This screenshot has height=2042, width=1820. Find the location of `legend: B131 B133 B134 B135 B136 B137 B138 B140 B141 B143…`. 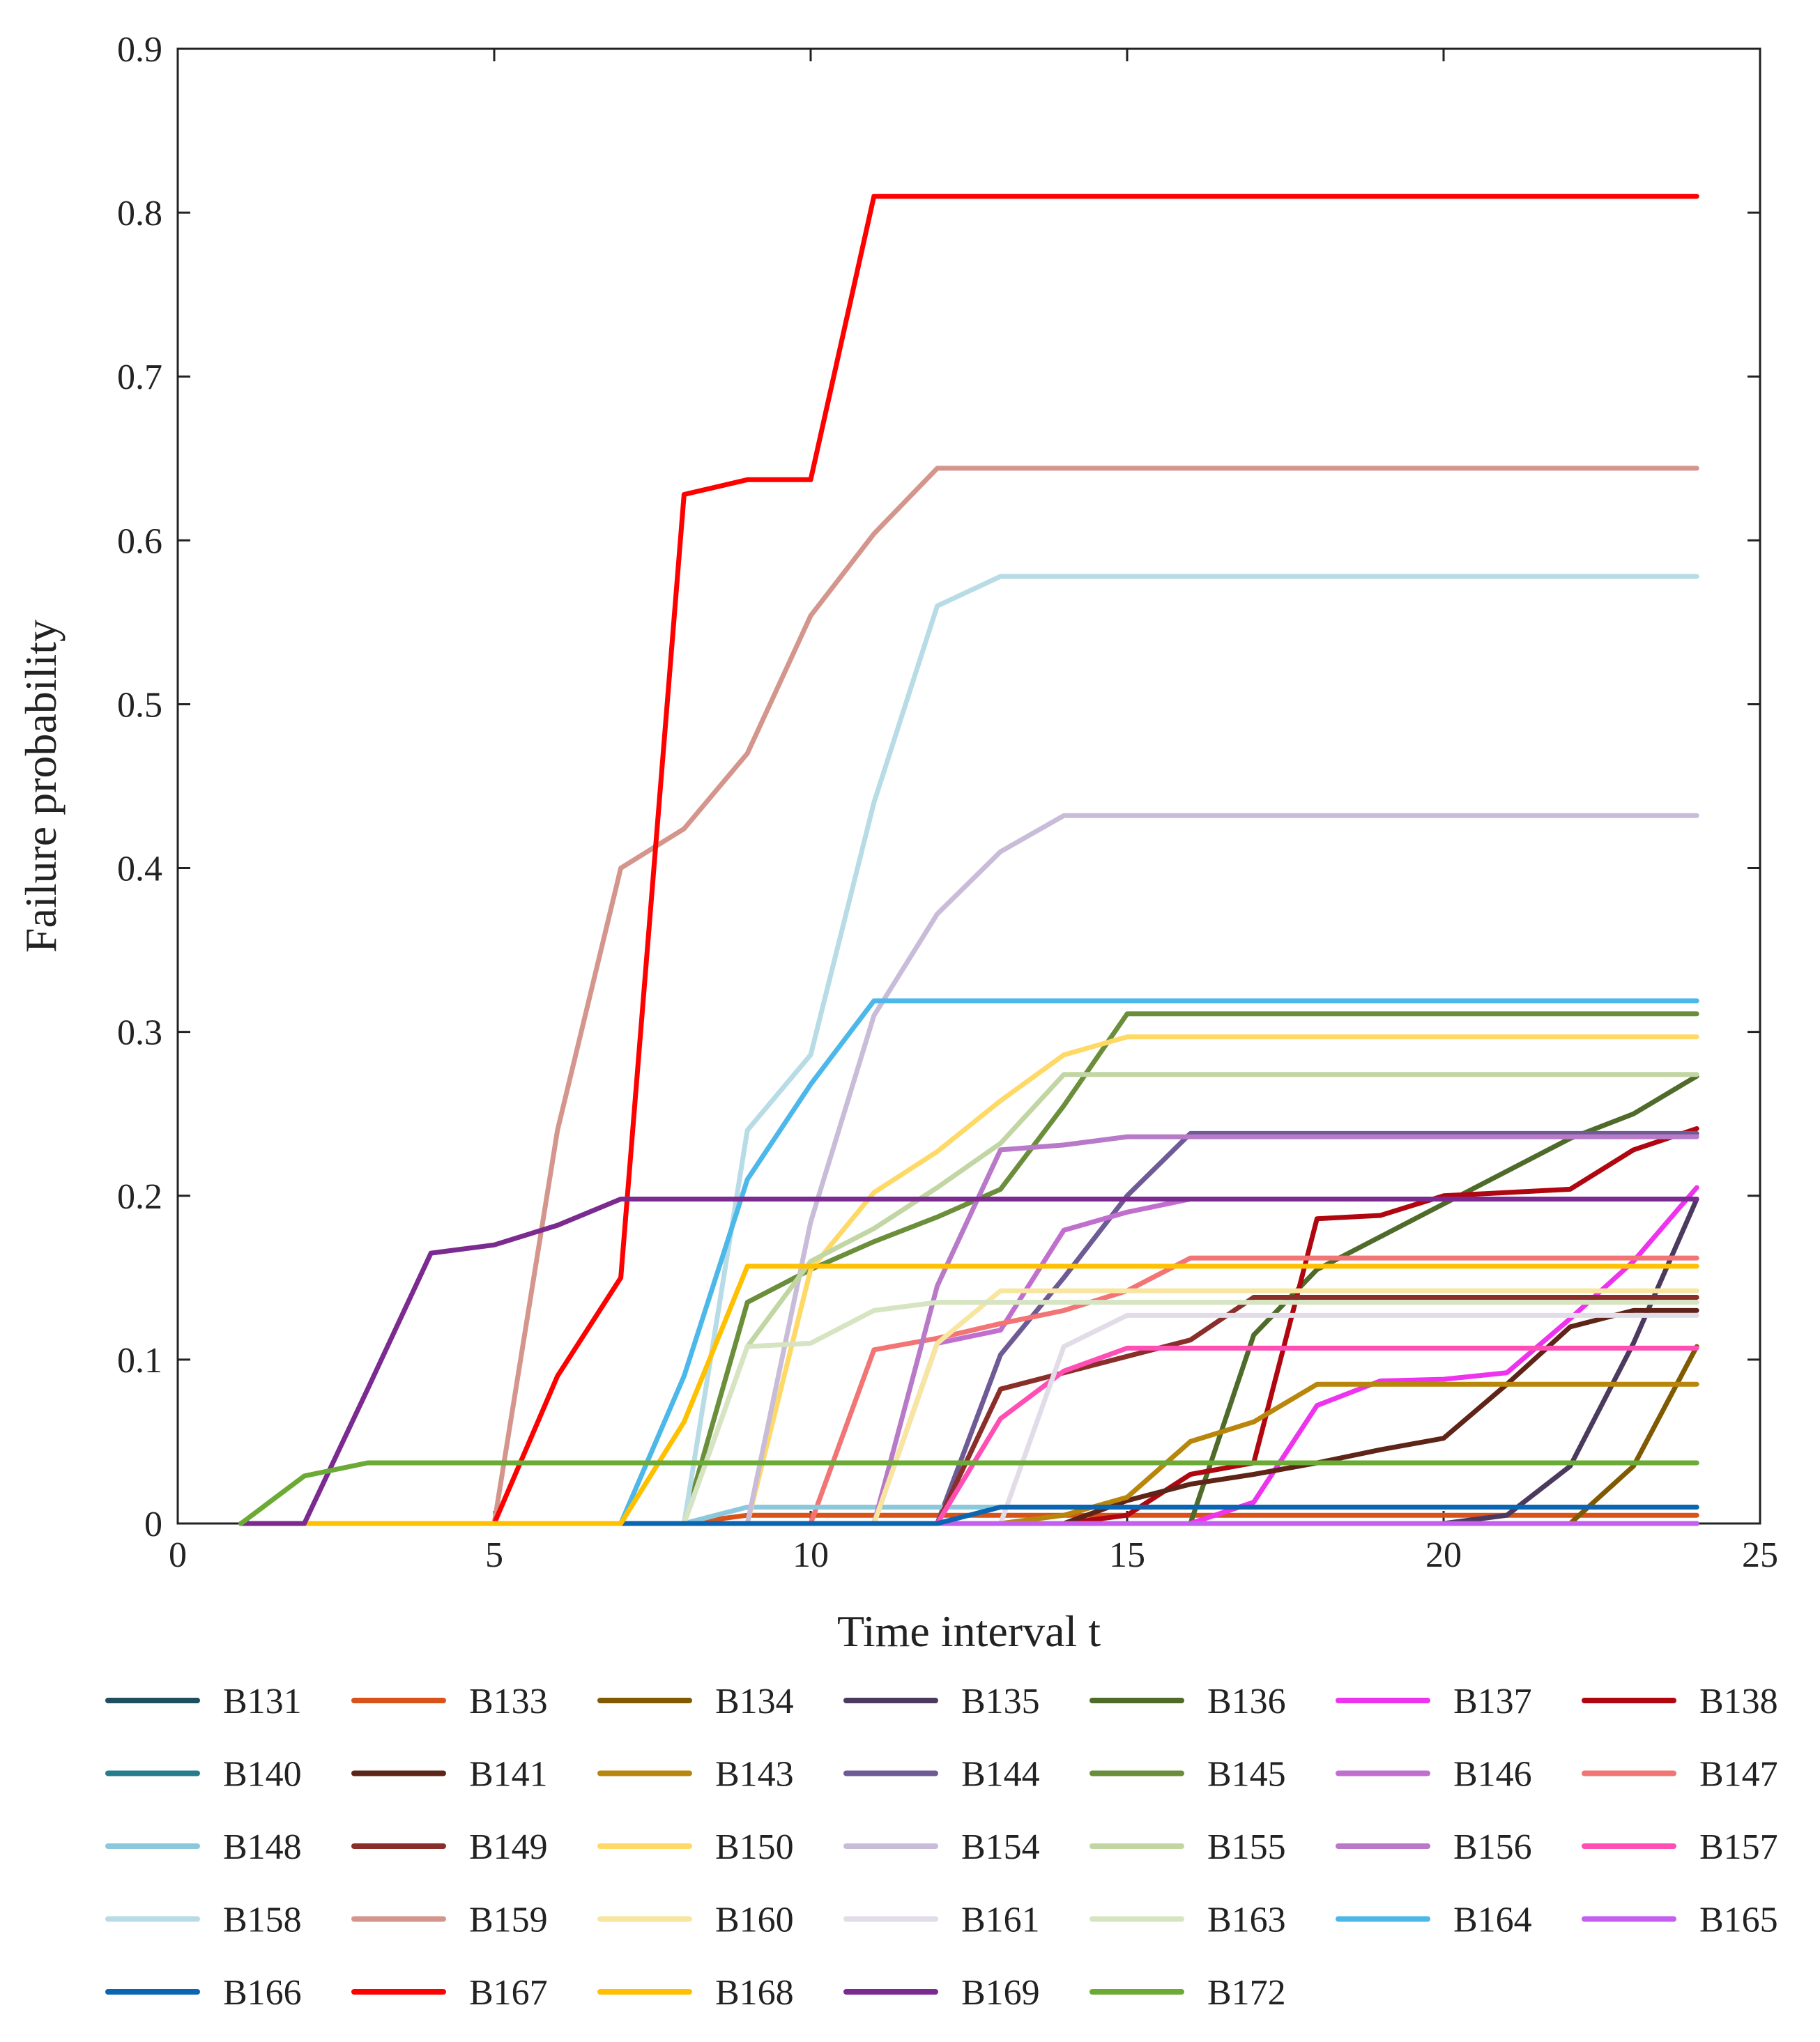

legend: B131 B133 B134 B135 B136 B137 B138 B140 B141 B143… is located at coordinates (941, 1847).